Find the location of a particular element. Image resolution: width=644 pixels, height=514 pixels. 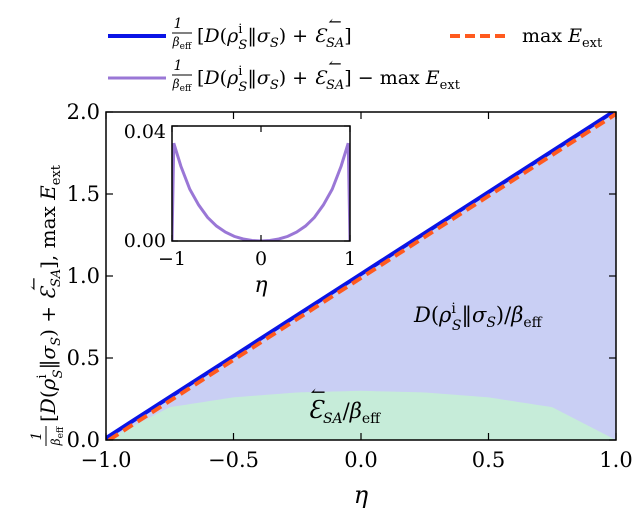

x-axis-label: η is located at coordinates (361, 495).